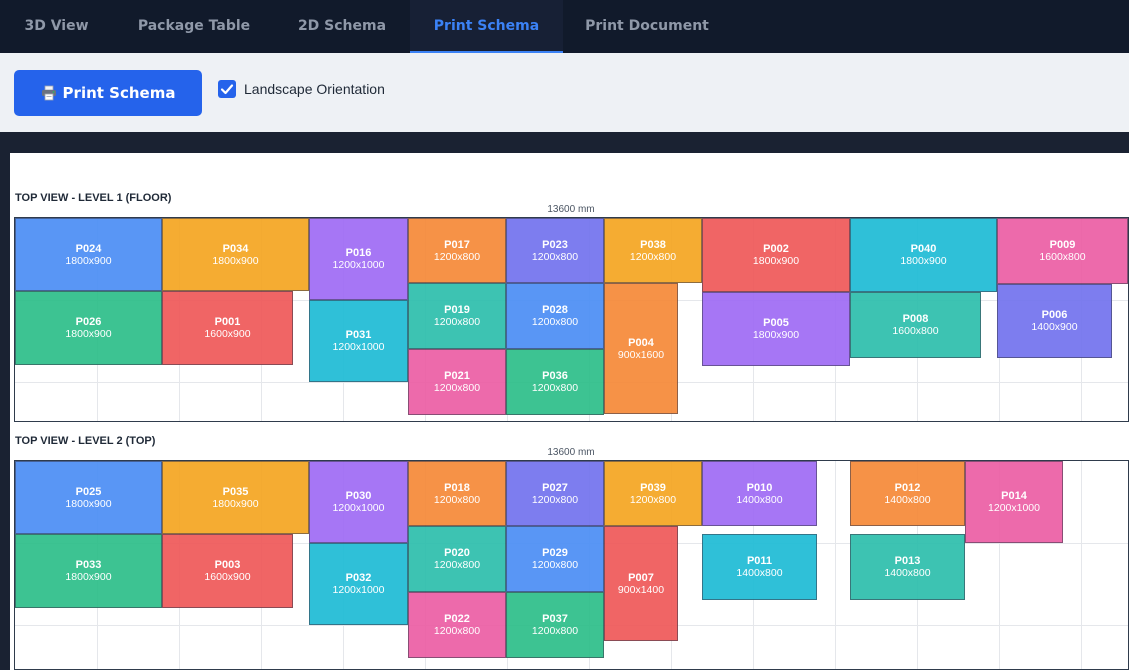  Describe the element at coordinates (1054, 315) in the screenshot. I see `package-id: P006` at that location.